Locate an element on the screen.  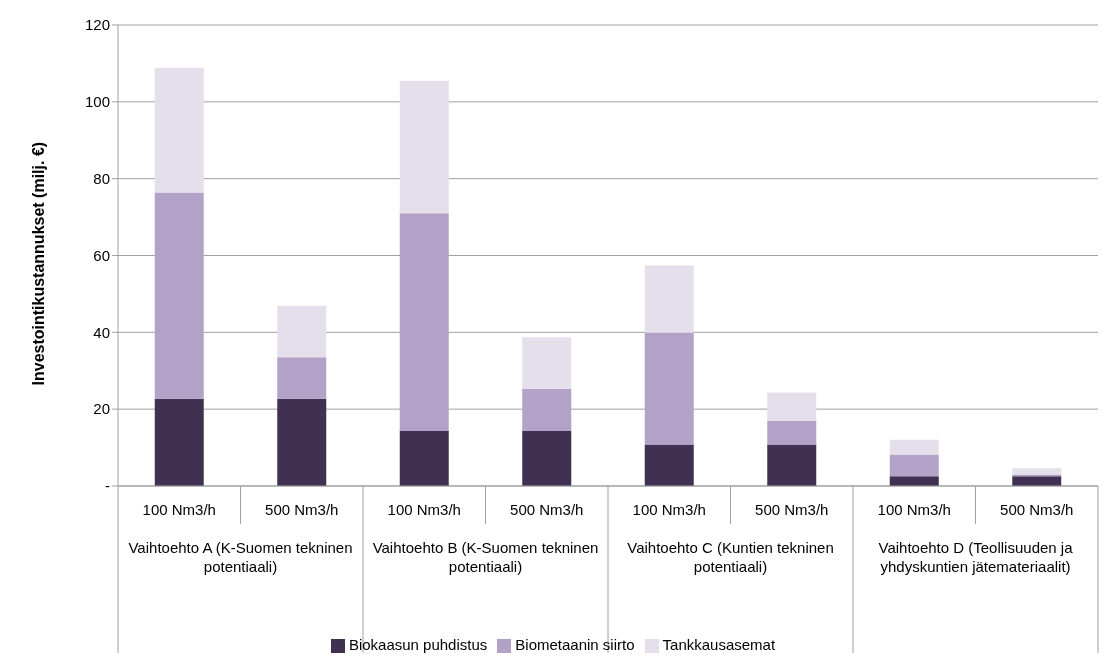
legend-label: Tankkausasemat is located at coordinates (719, 644).